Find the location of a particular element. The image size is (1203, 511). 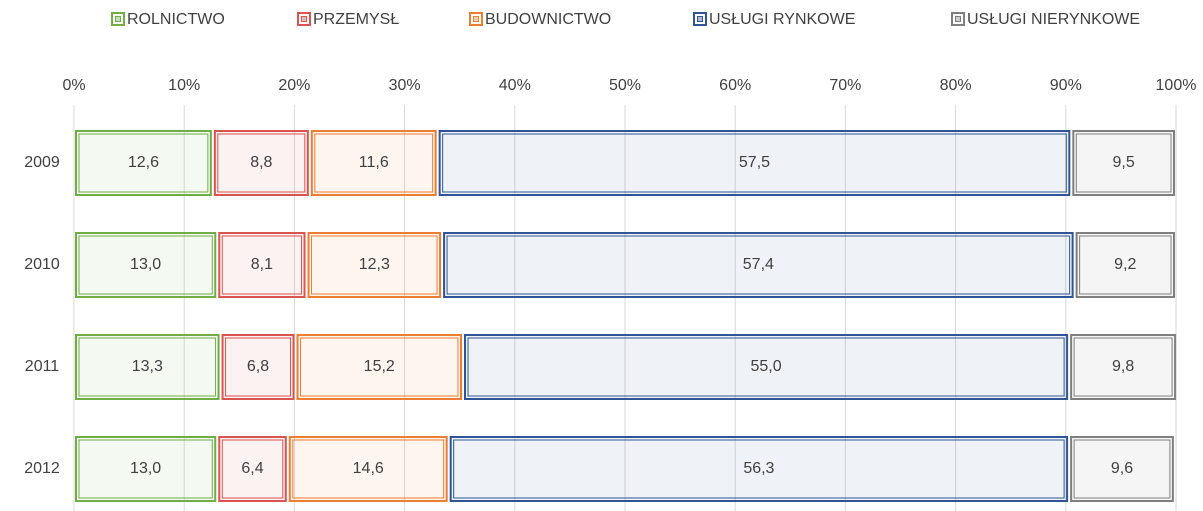

x-tick-label: 30% is located at coordinates (405, 85).